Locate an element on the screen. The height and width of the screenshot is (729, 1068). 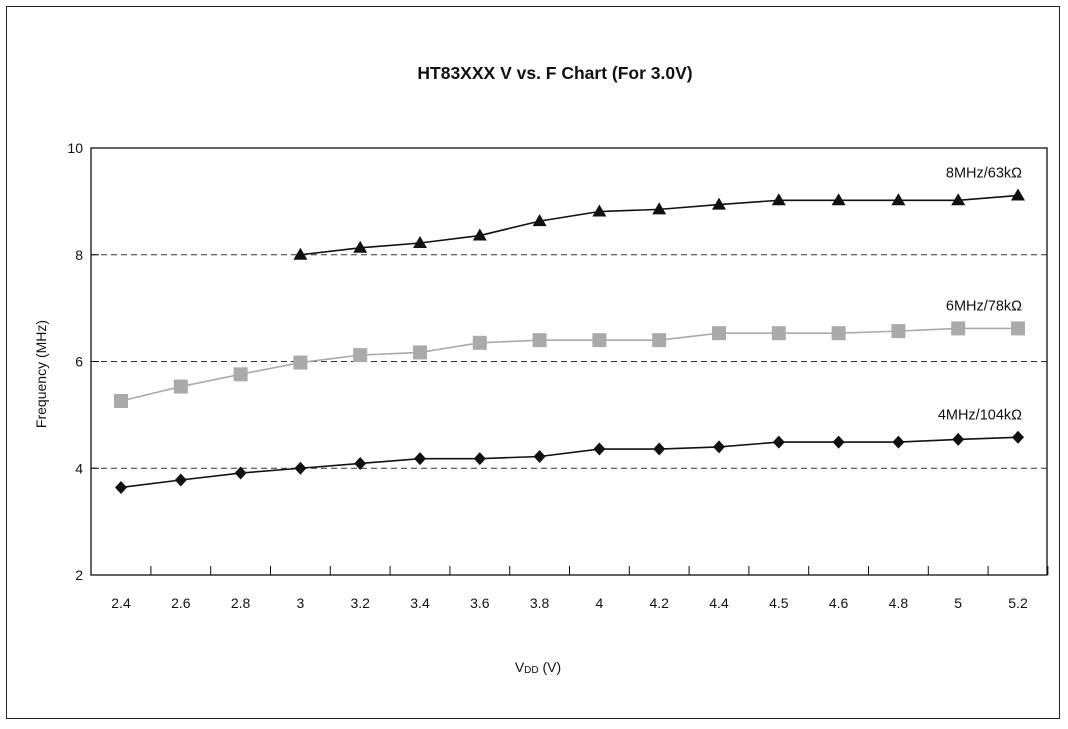
x-tick-label: 2.8 is located at coordinates (241, 603).